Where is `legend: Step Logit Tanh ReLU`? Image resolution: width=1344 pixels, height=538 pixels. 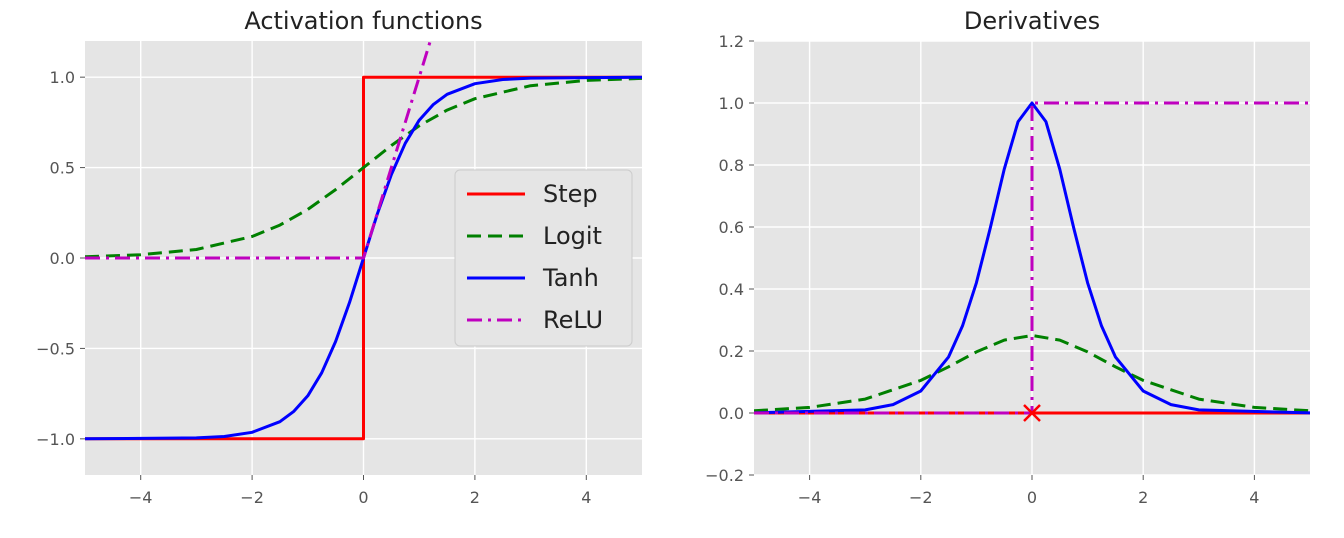 legend: Step Logit Tanh ReLU is located at coordinates (543, 258).